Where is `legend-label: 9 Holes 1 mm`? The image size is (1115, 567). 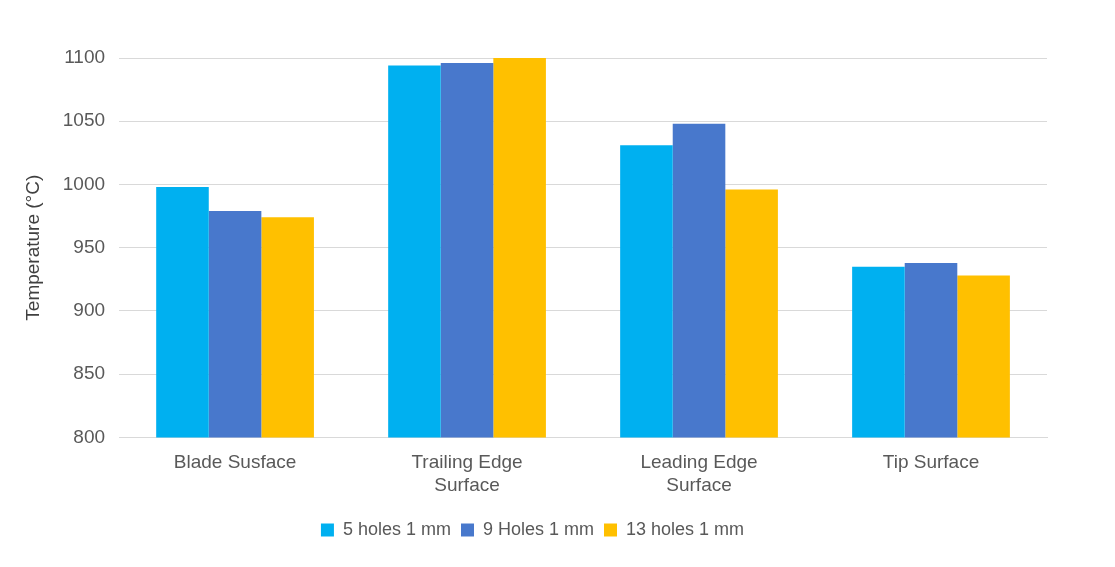
legend-label: 9 Holes 1 mm is located at coordinates (538, 528).